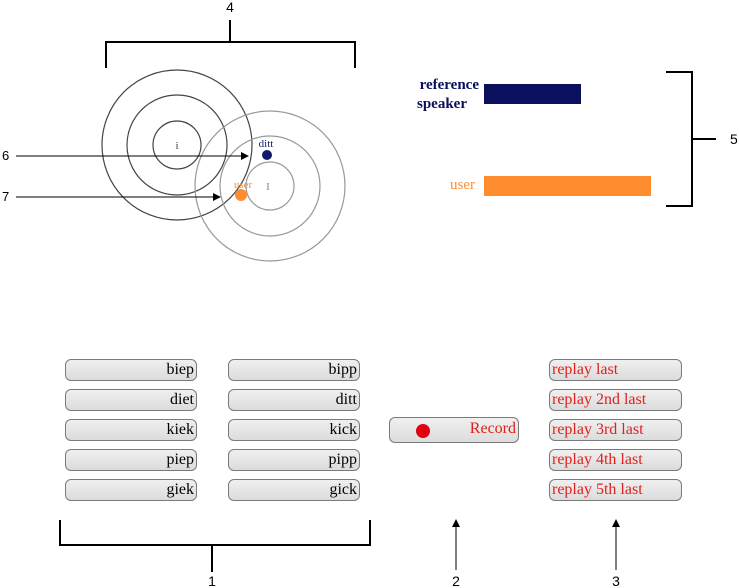 This screenshot has height=588, width=739. What do you see at coordinates (615, 400) in the screenshot?
I see `replay-2nd-last-button: replay 2nd last` at bounding box center [615, 400].